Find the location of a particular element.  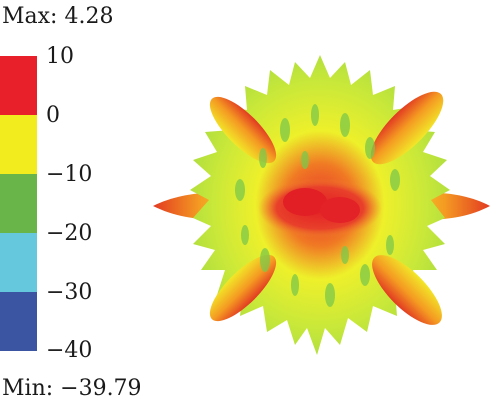

lobe-lower-right is located at coordinates (407, 290).